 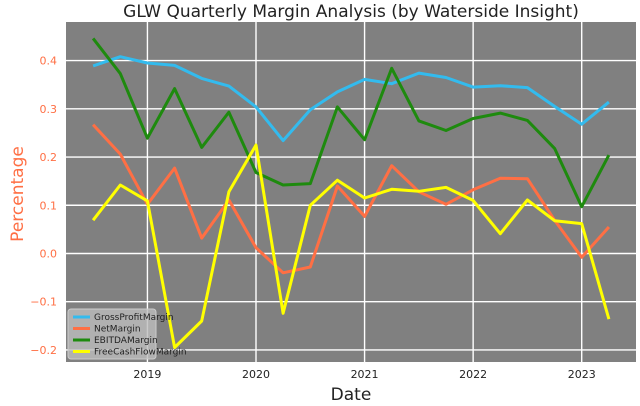 What do you see at coordinates (473, 374) in the screenshot?
I see `x-tick-label: 2022` at bounding box center [473, 374].